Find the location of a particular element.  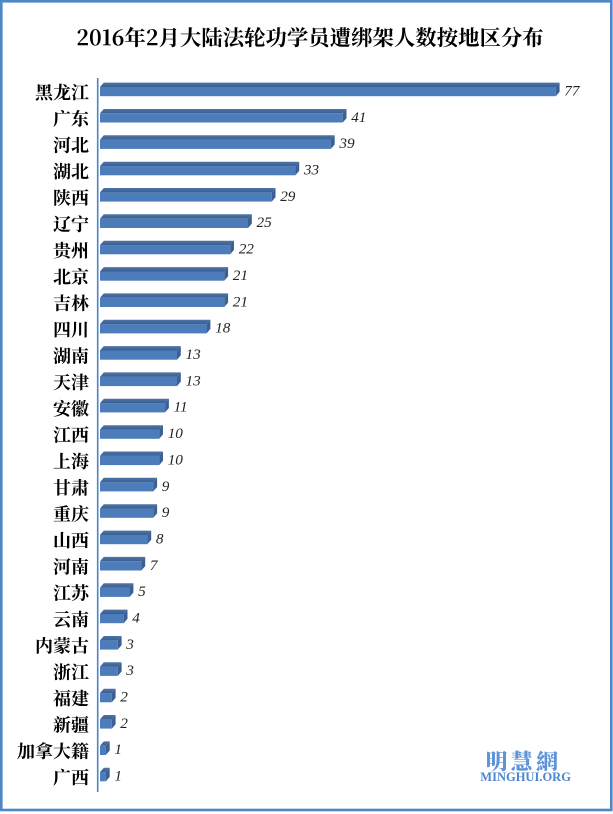

svg-text: 39 is located at coordinates (346, 143).